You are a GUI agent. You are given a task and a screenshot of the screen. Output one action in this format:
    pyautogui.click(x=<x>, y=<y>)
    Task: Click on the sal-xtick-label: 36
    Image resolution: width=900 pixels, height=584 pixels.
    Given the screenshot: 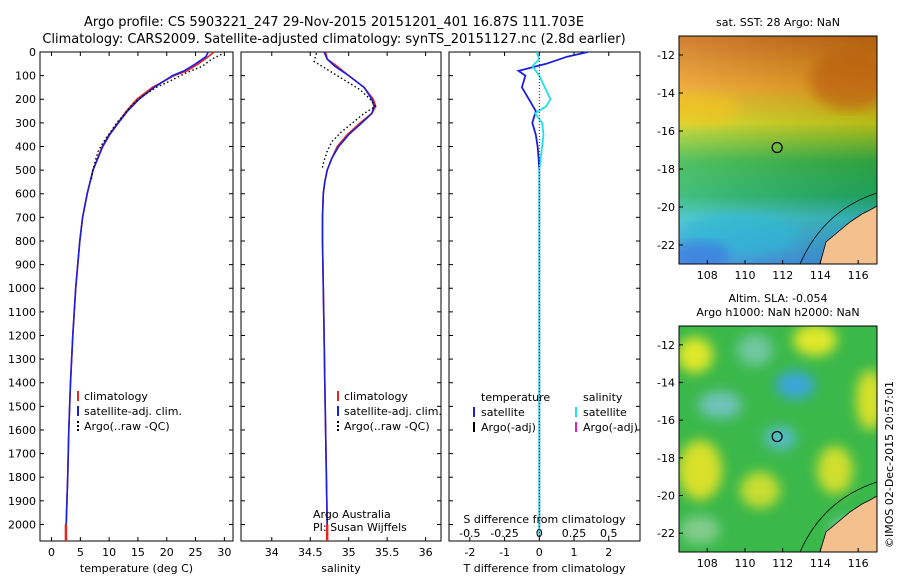 What is the action you would take?
    pyautogui.click(x=426, y=552)
    